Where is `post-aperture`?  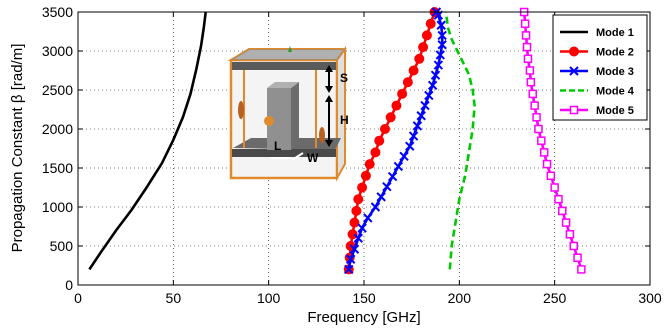
post-aperture is located at coordinates (269, 121).